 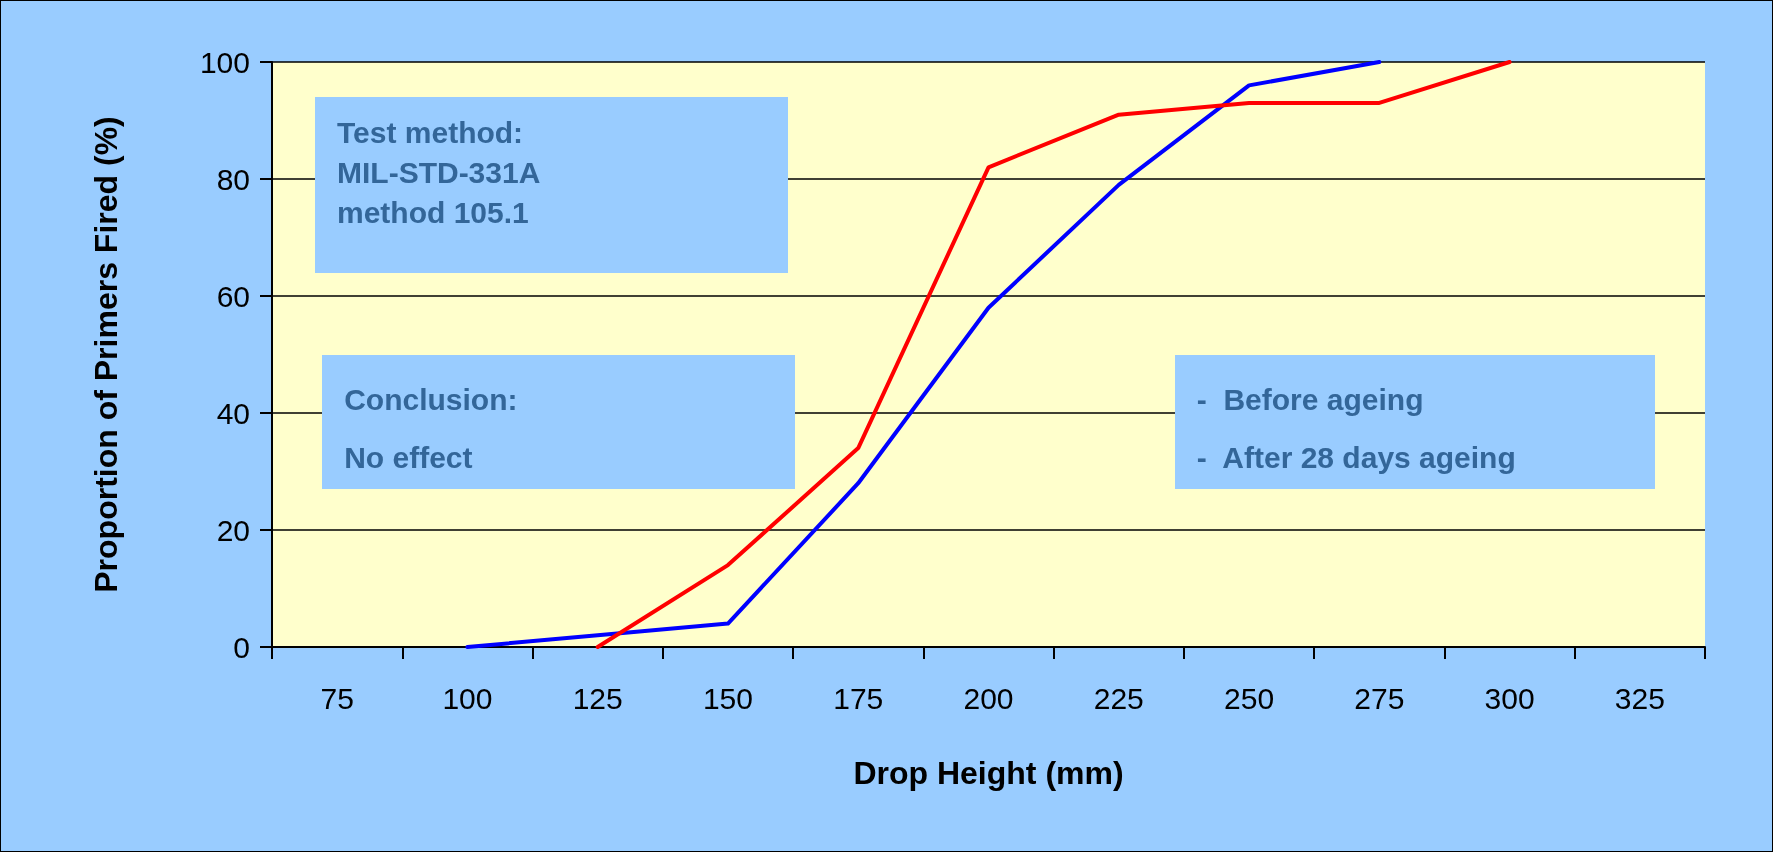 What do you see at coordinates (988, 773) in the screenshot?
I see `x-axis-title: Drop Height (mm)` at bounding box center [988, 773].